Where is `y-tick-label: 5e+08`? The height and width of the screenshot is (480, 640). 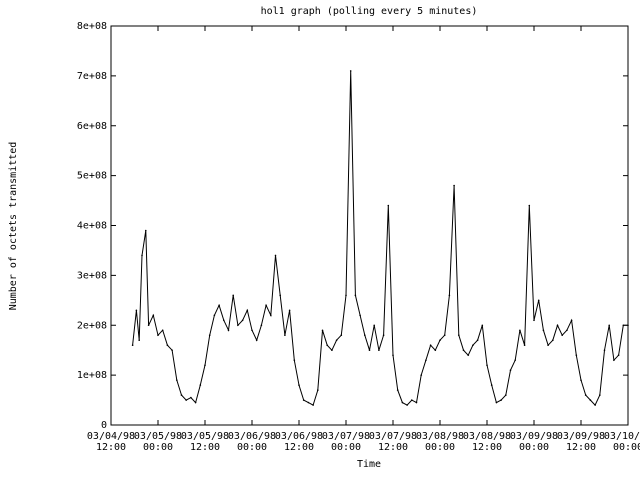
y-tick-label: 5e+08 is located at coordinates (92, 176).